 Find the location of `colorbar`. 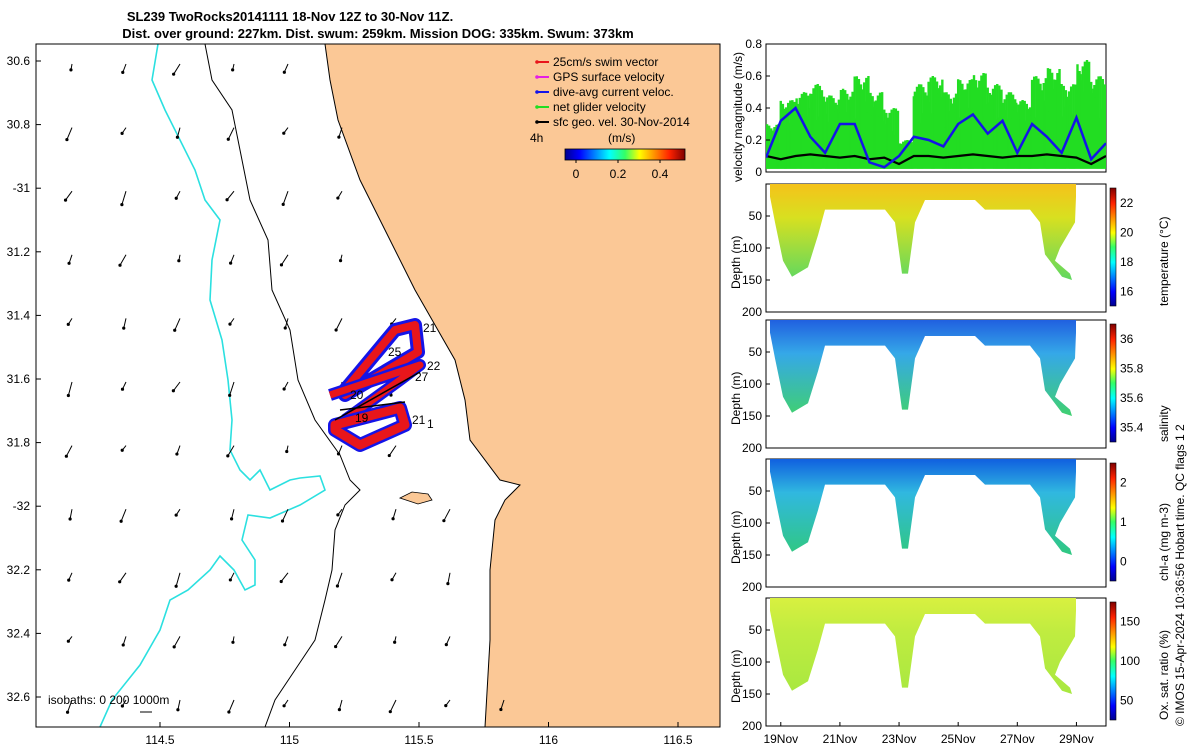

colorbar is located at coordinates (625, 154).